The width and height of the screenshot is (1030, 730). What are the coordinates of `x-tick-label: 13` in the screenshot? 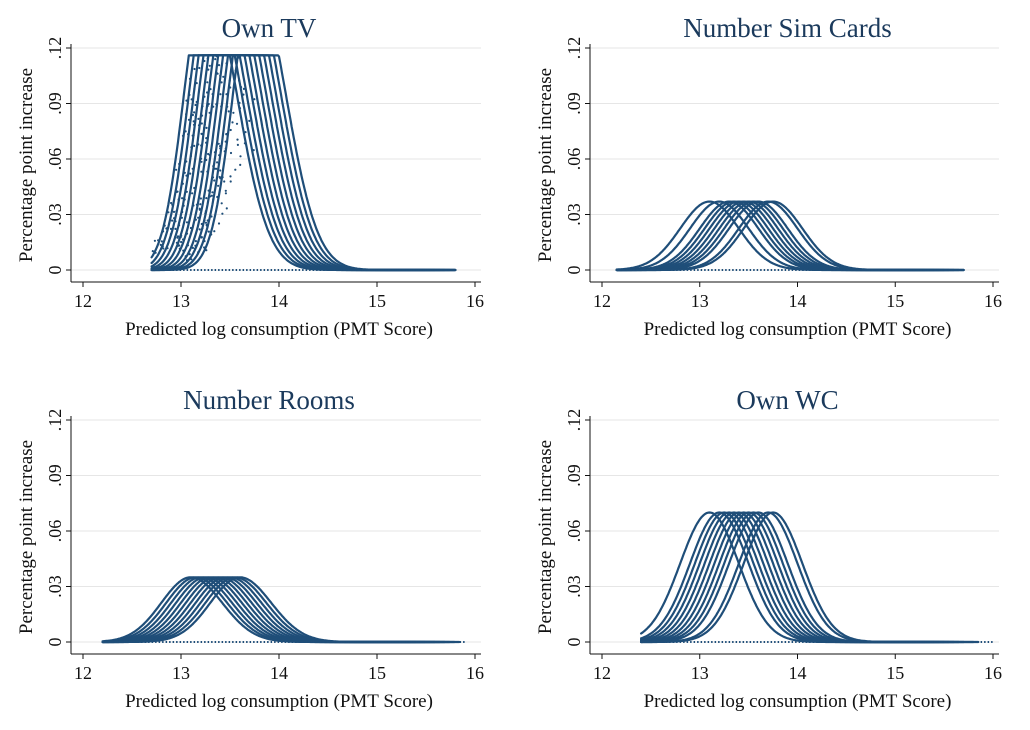 It's located at (181, 301).